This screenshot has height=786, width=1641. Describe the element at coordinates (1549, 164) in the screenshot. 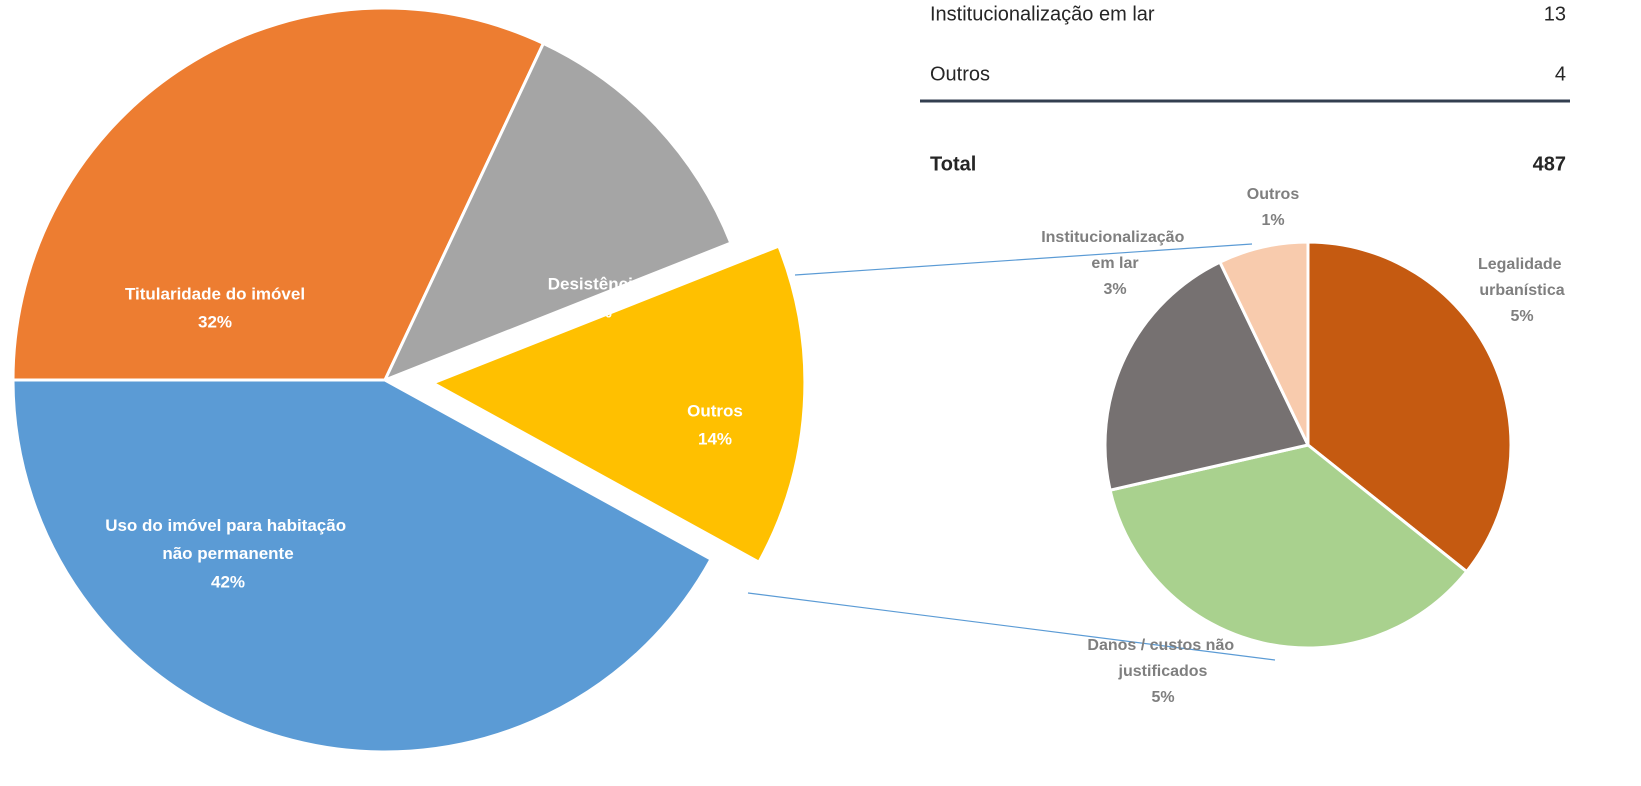

I see `table-total: 487` at that location.